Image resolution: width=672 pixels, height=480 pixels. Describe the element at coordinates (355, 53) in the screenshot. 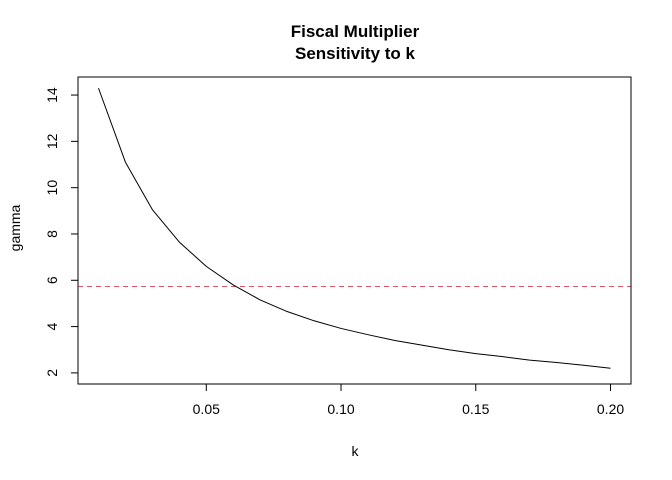

I see `chart-title-line-2: Sensitivity to k` at that location.